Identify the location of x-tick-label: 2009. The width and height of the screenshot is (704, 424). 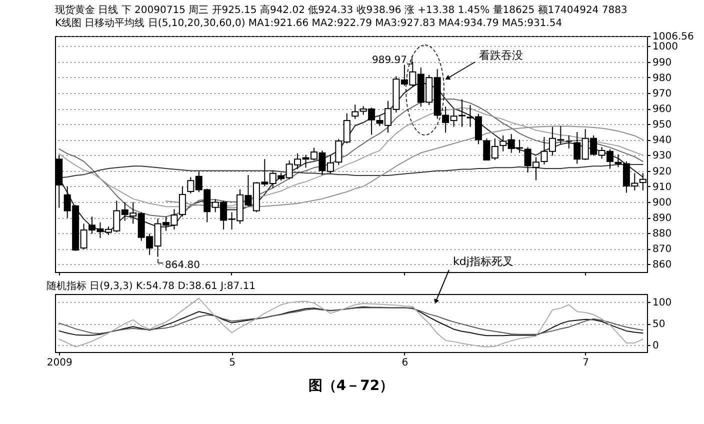
(59, 363).